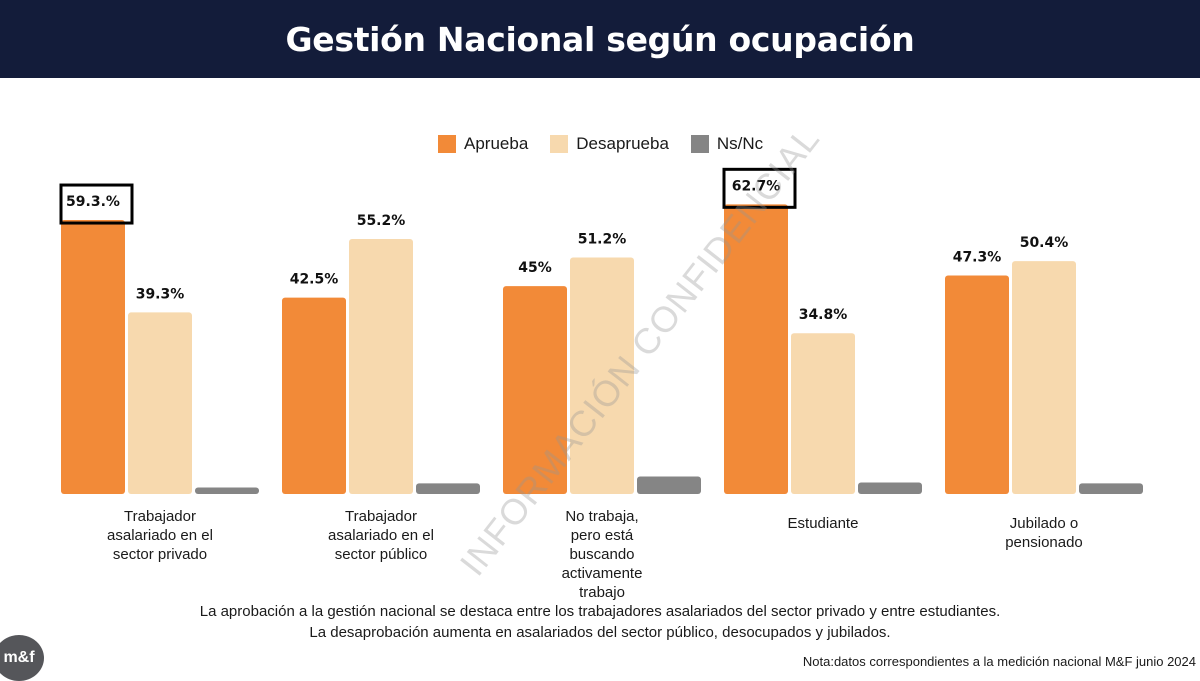 The image size is (1200, 681). Describe the element at coordinates (447, 144) in the screenshot. I see `legend-swatch-aprueba` at that location.